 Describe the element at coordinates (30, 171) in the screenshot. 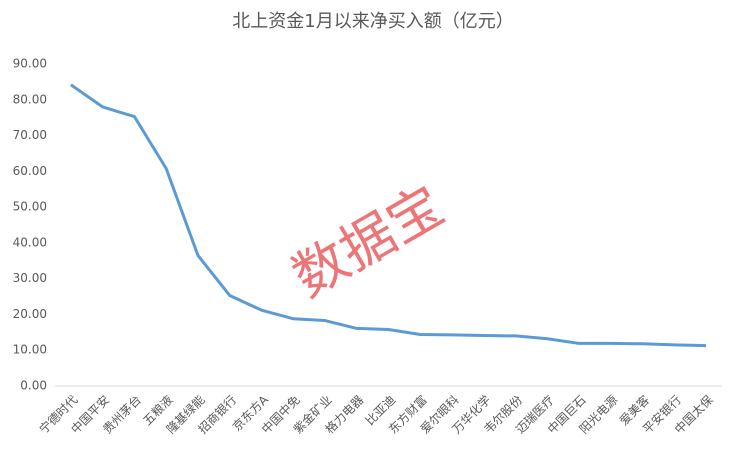

I see `y-tick-label: 60.00` at that location.